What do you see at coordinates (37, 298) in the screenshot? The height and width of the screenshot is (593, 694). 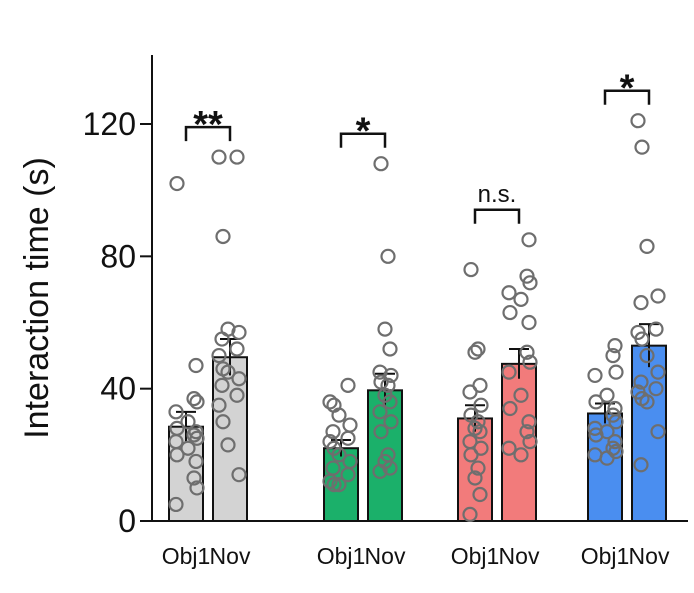 I see `y-axis-label: Interaction time (s)` at bounding box center [37, 298].